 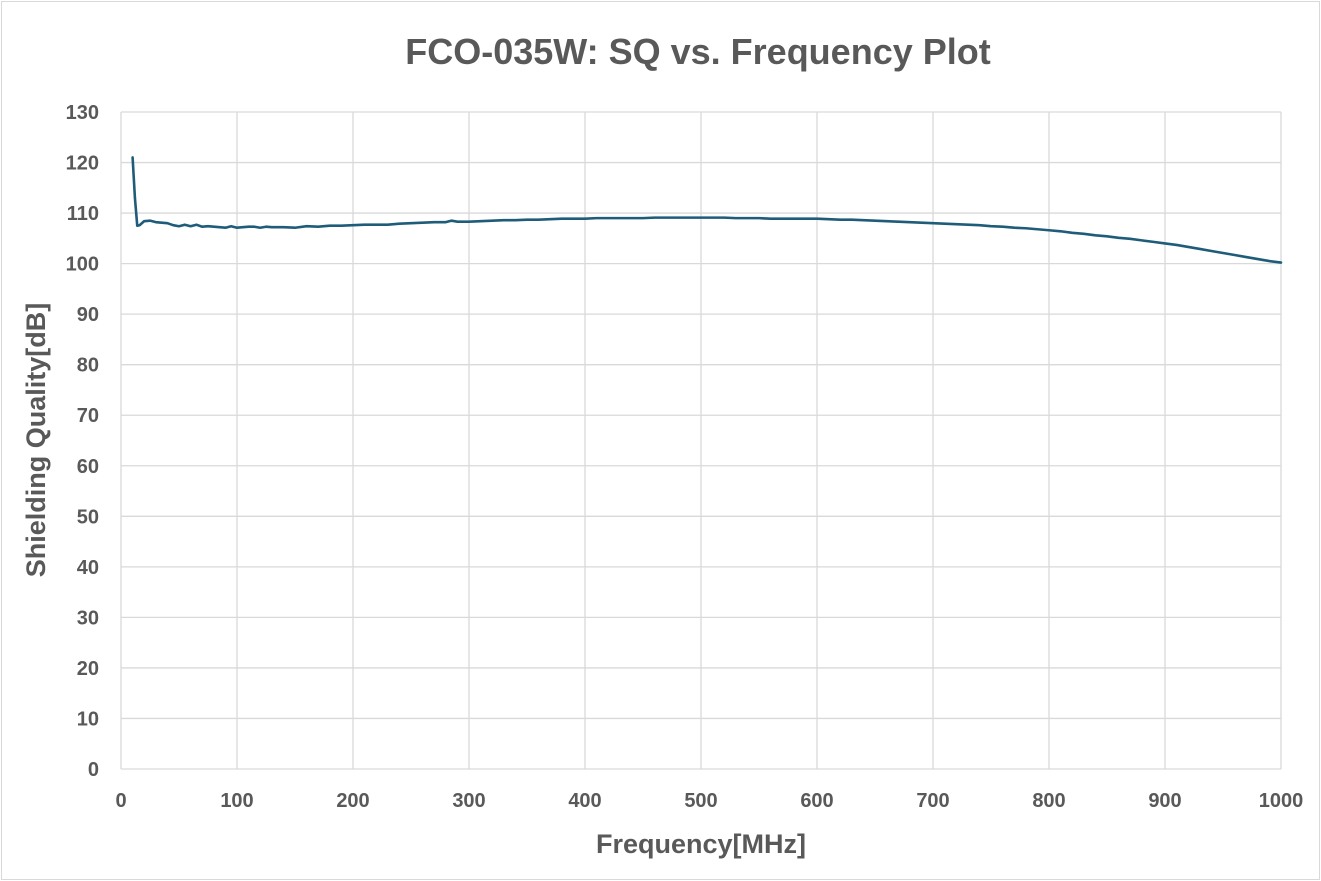 I want to click on y-tick-label: 80, so click(x=88, y=366).